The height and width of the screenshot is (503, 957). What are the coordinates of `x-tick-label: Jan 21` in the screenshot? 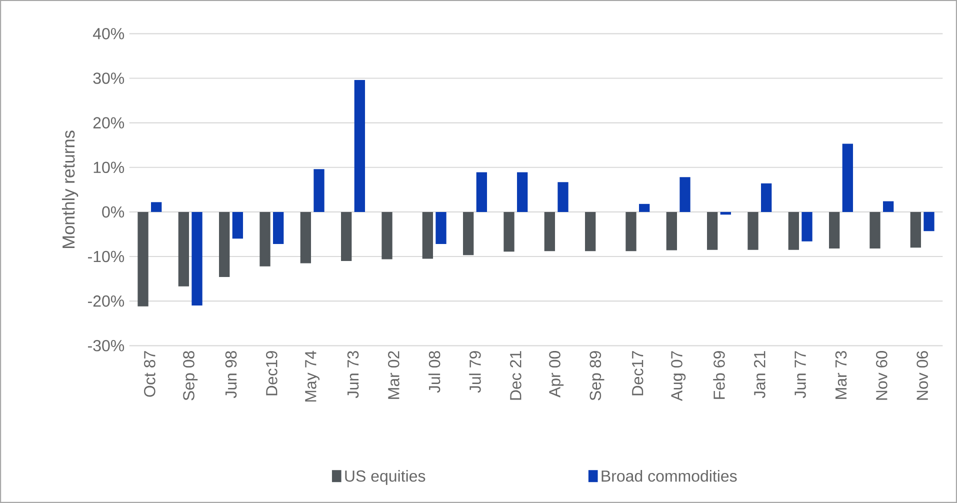 It's located at (760, 374).